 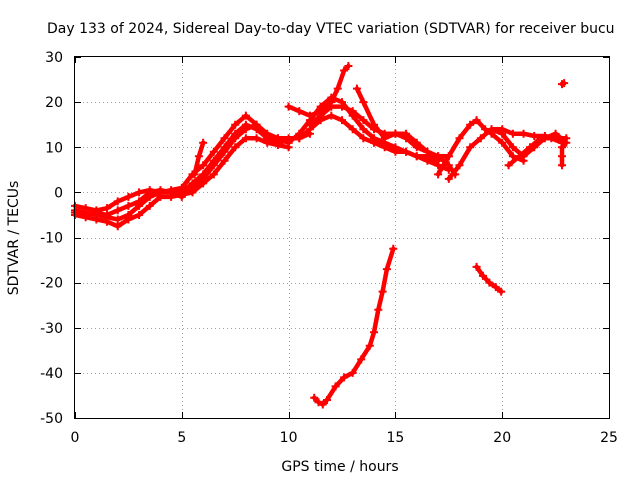 I want to click on y-tick-label: -50, so click(x=51, y=419).